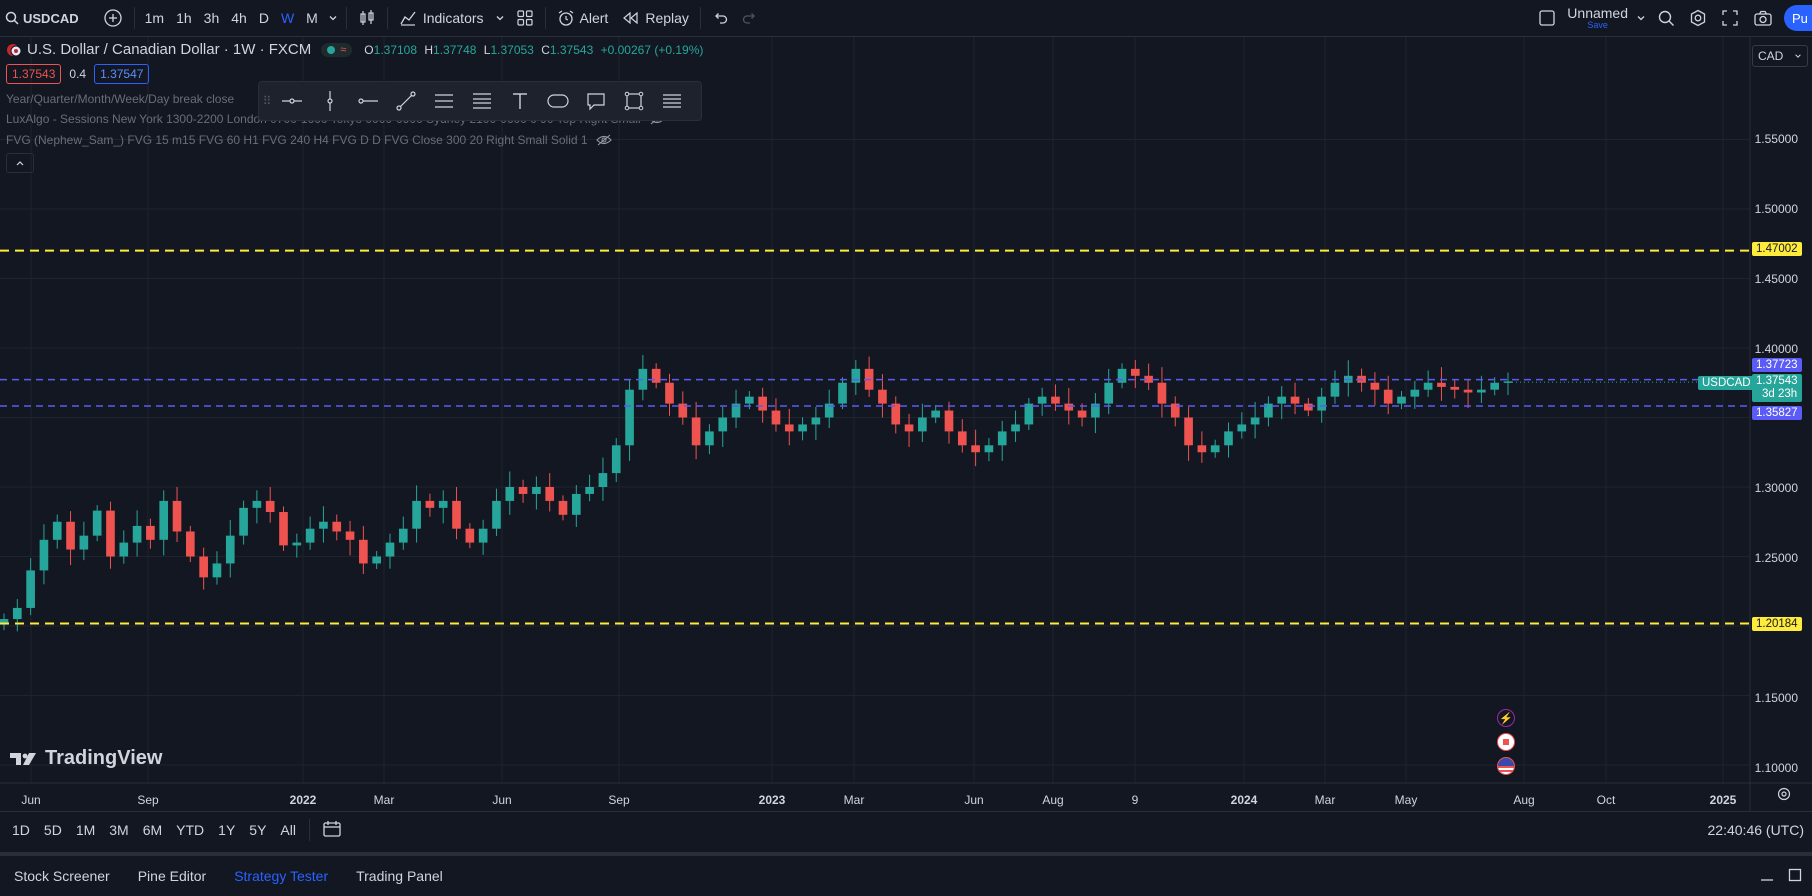 This screenshot has height=896, width=1812. What do you see at coordinates (281, 876) in the screenshot?
I see `tab-strategy-tester: Strategy Tester` at bounding box center [281, 876].